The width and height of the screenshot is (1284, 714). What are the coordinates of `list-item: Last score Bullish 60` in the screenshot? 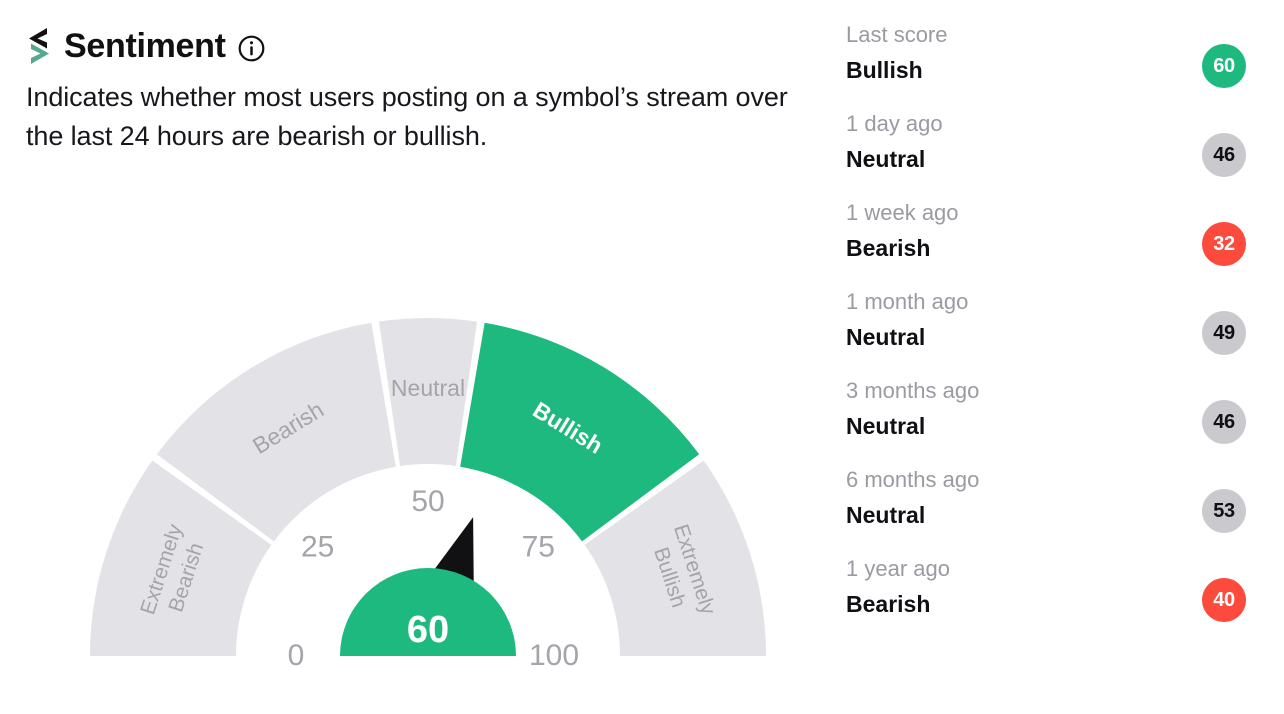 It's located at (1053, 66).